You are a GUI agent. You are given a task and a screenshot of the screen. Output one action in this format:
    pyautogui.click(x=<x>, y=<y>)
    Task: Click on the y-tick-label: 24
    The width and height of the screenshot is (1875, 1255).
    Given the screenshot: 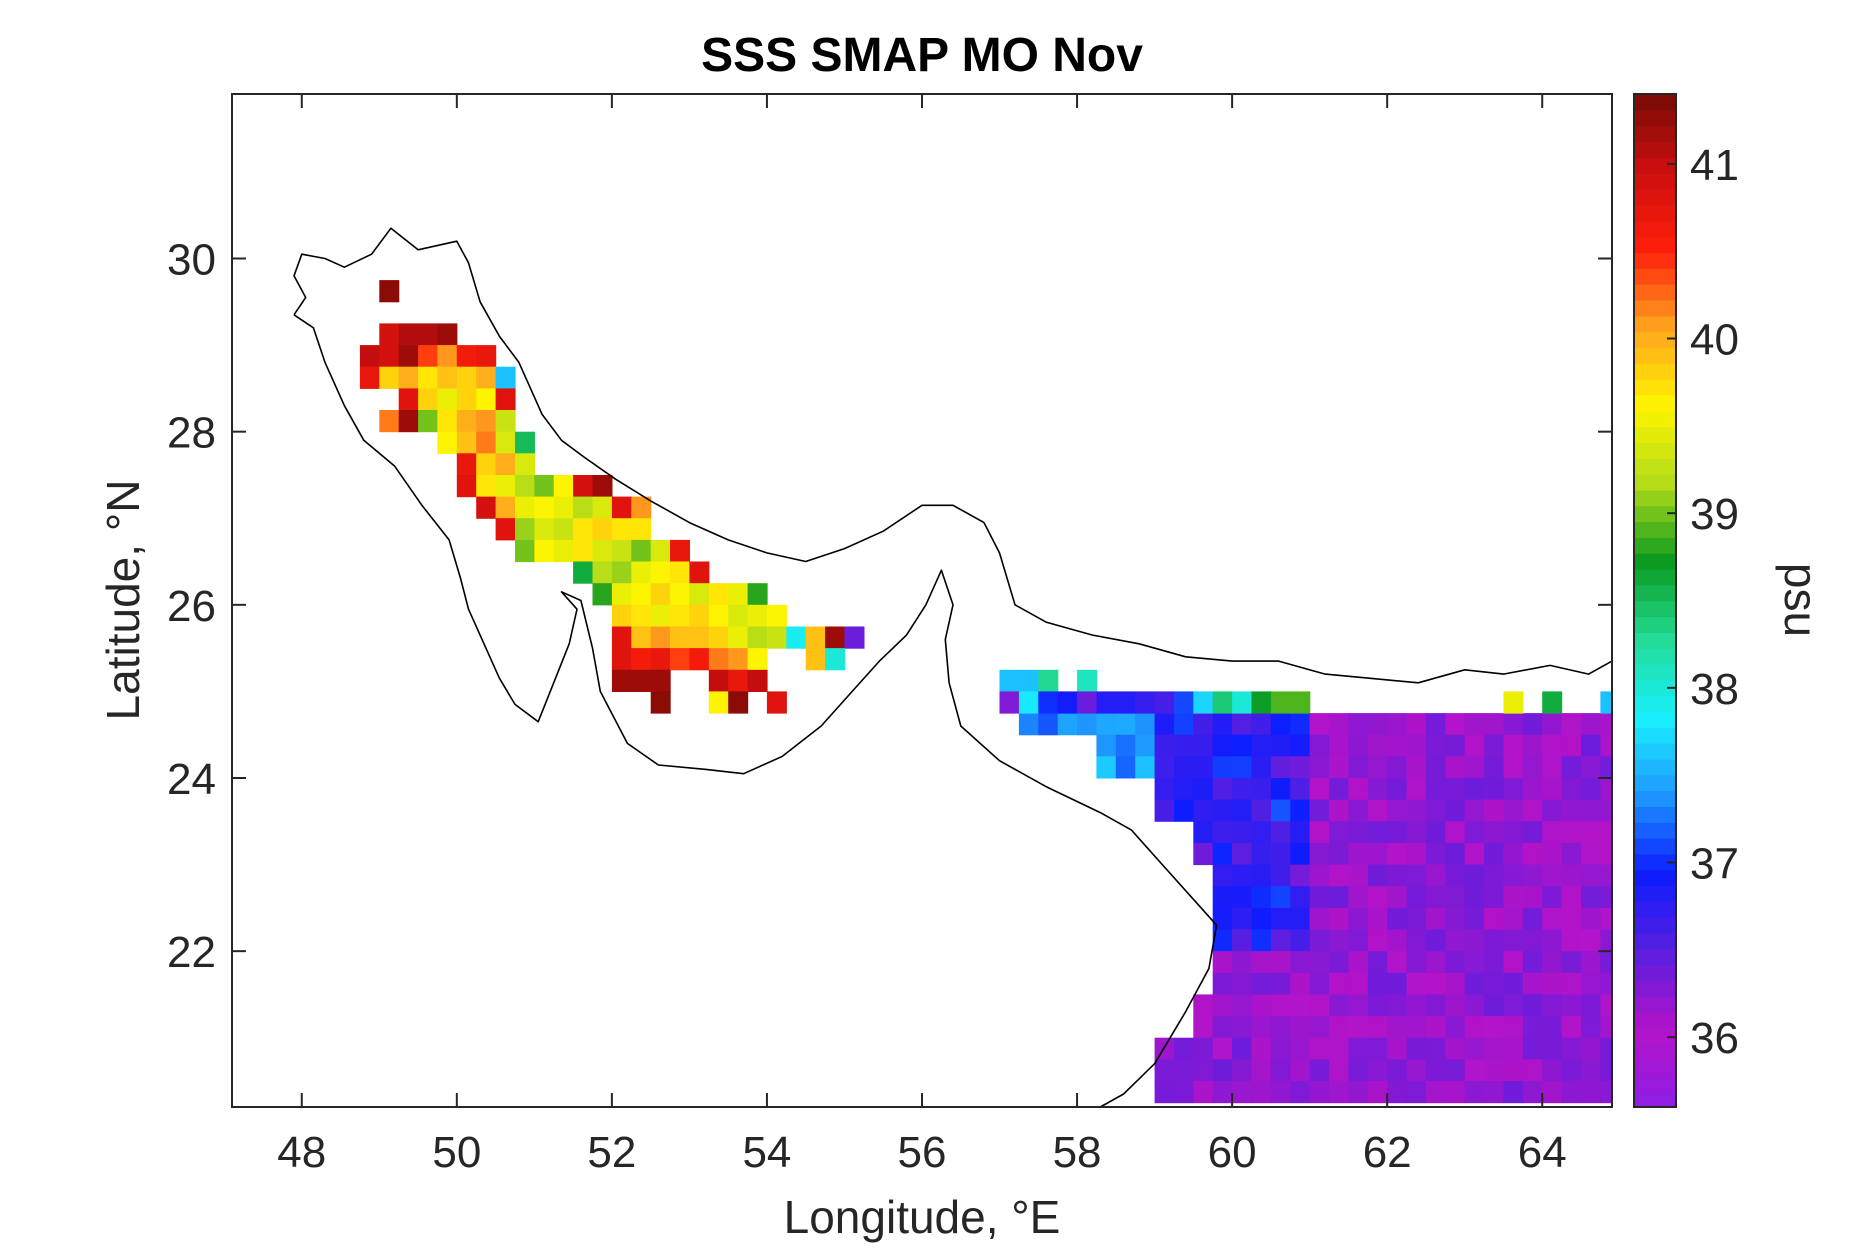 What is the action you would take?
    pyautogui.click(x=191, y=779)
    